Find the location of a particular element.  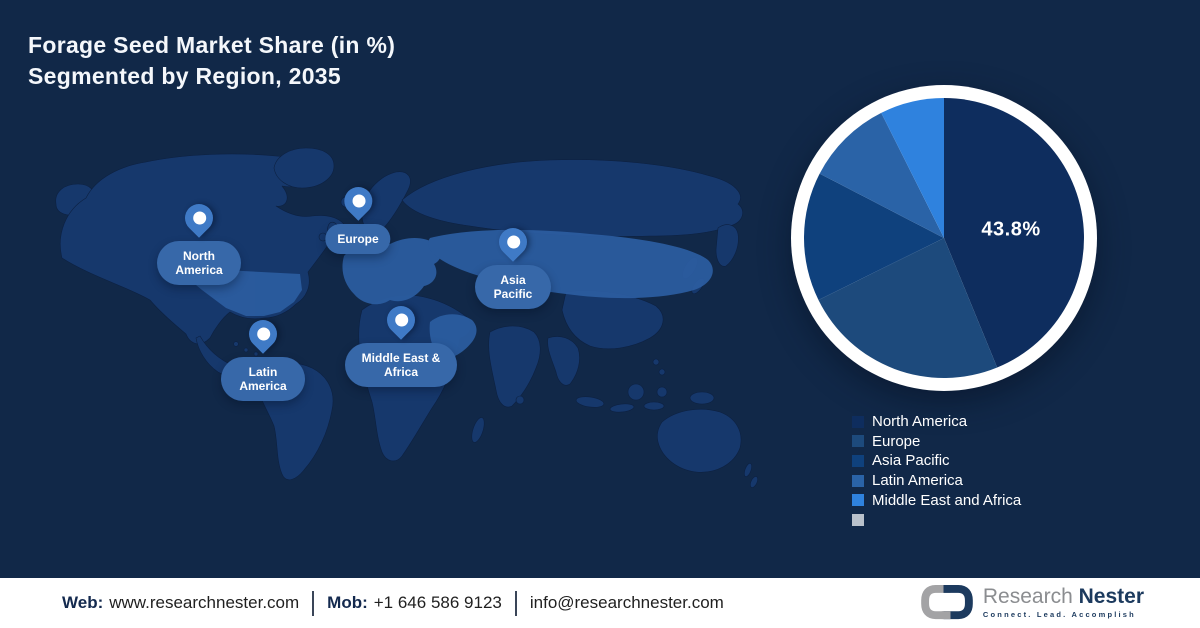

legend-item: Middle East and Africa is located at coordinates (936, 500).